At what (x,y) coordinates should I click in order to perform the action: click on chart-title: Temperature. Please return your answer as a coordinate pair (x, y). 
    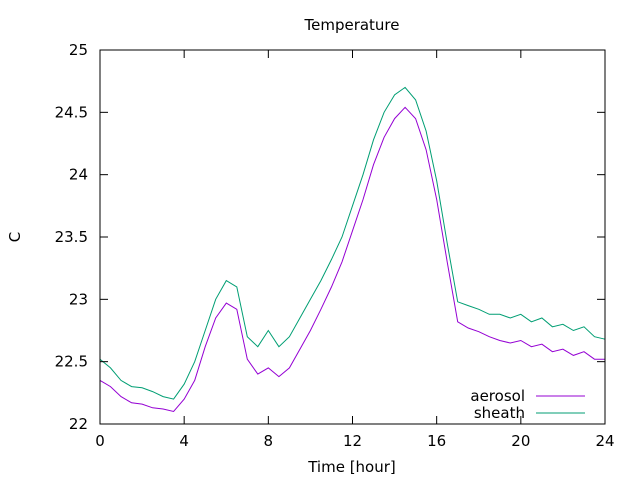
    Looking at the image, I should click on (351, 25).